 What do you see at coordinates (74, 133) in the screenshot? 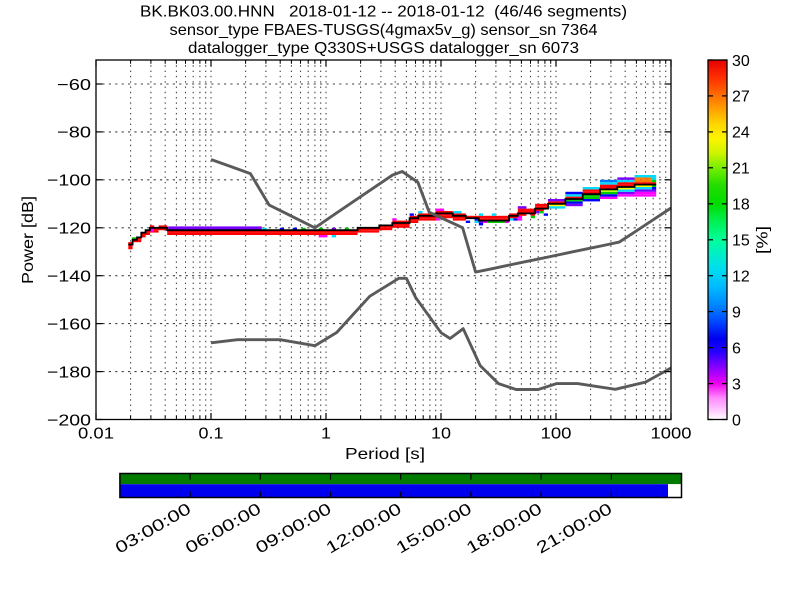
I see `svg-text: −80` at bounding box center [74, 133].